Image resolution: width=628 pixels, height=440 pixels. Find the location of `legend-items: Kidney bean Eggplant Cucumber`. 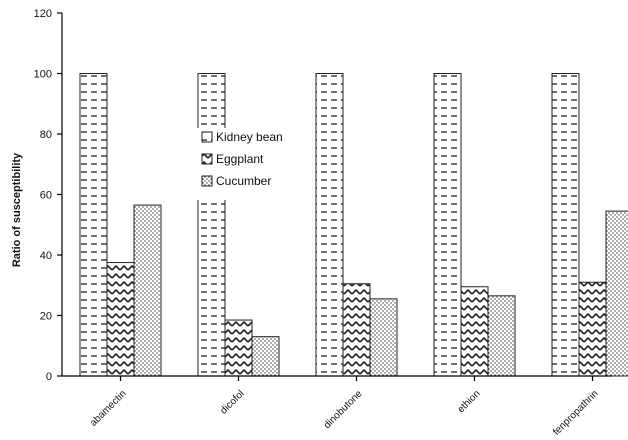

legend-items: Kidney bean Eggplant Cucumber is located at coordinates (242, 159).